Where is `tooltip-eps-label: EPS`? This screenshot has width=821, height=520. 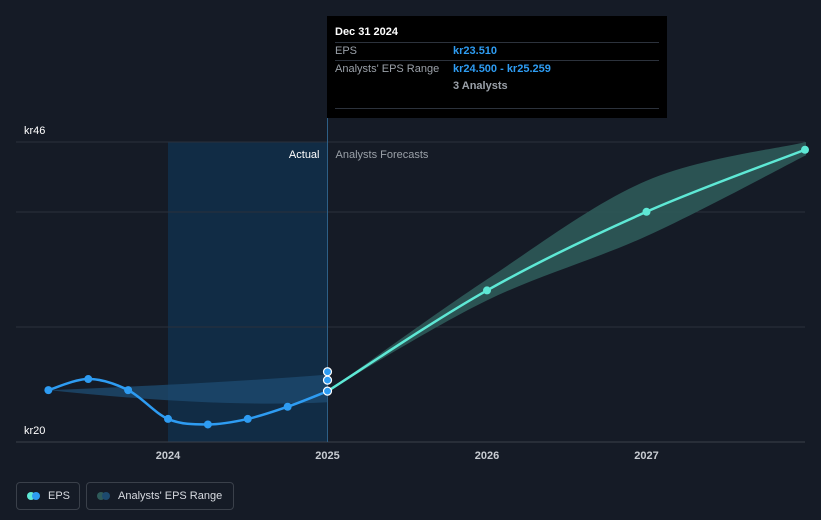
tooltip-eps-label: EPS is located at coordinates (346, 51).